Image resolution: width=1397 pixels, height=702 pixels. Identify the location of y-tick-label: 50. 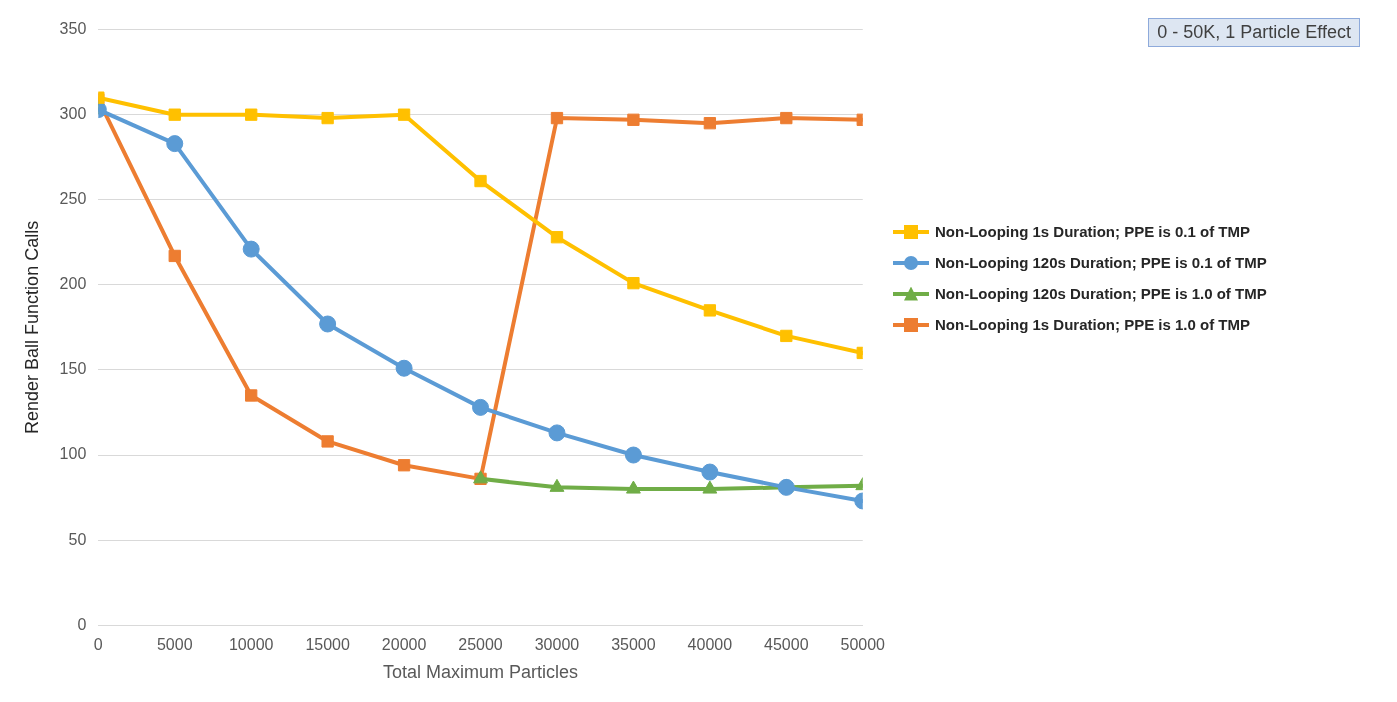
(77, 539).